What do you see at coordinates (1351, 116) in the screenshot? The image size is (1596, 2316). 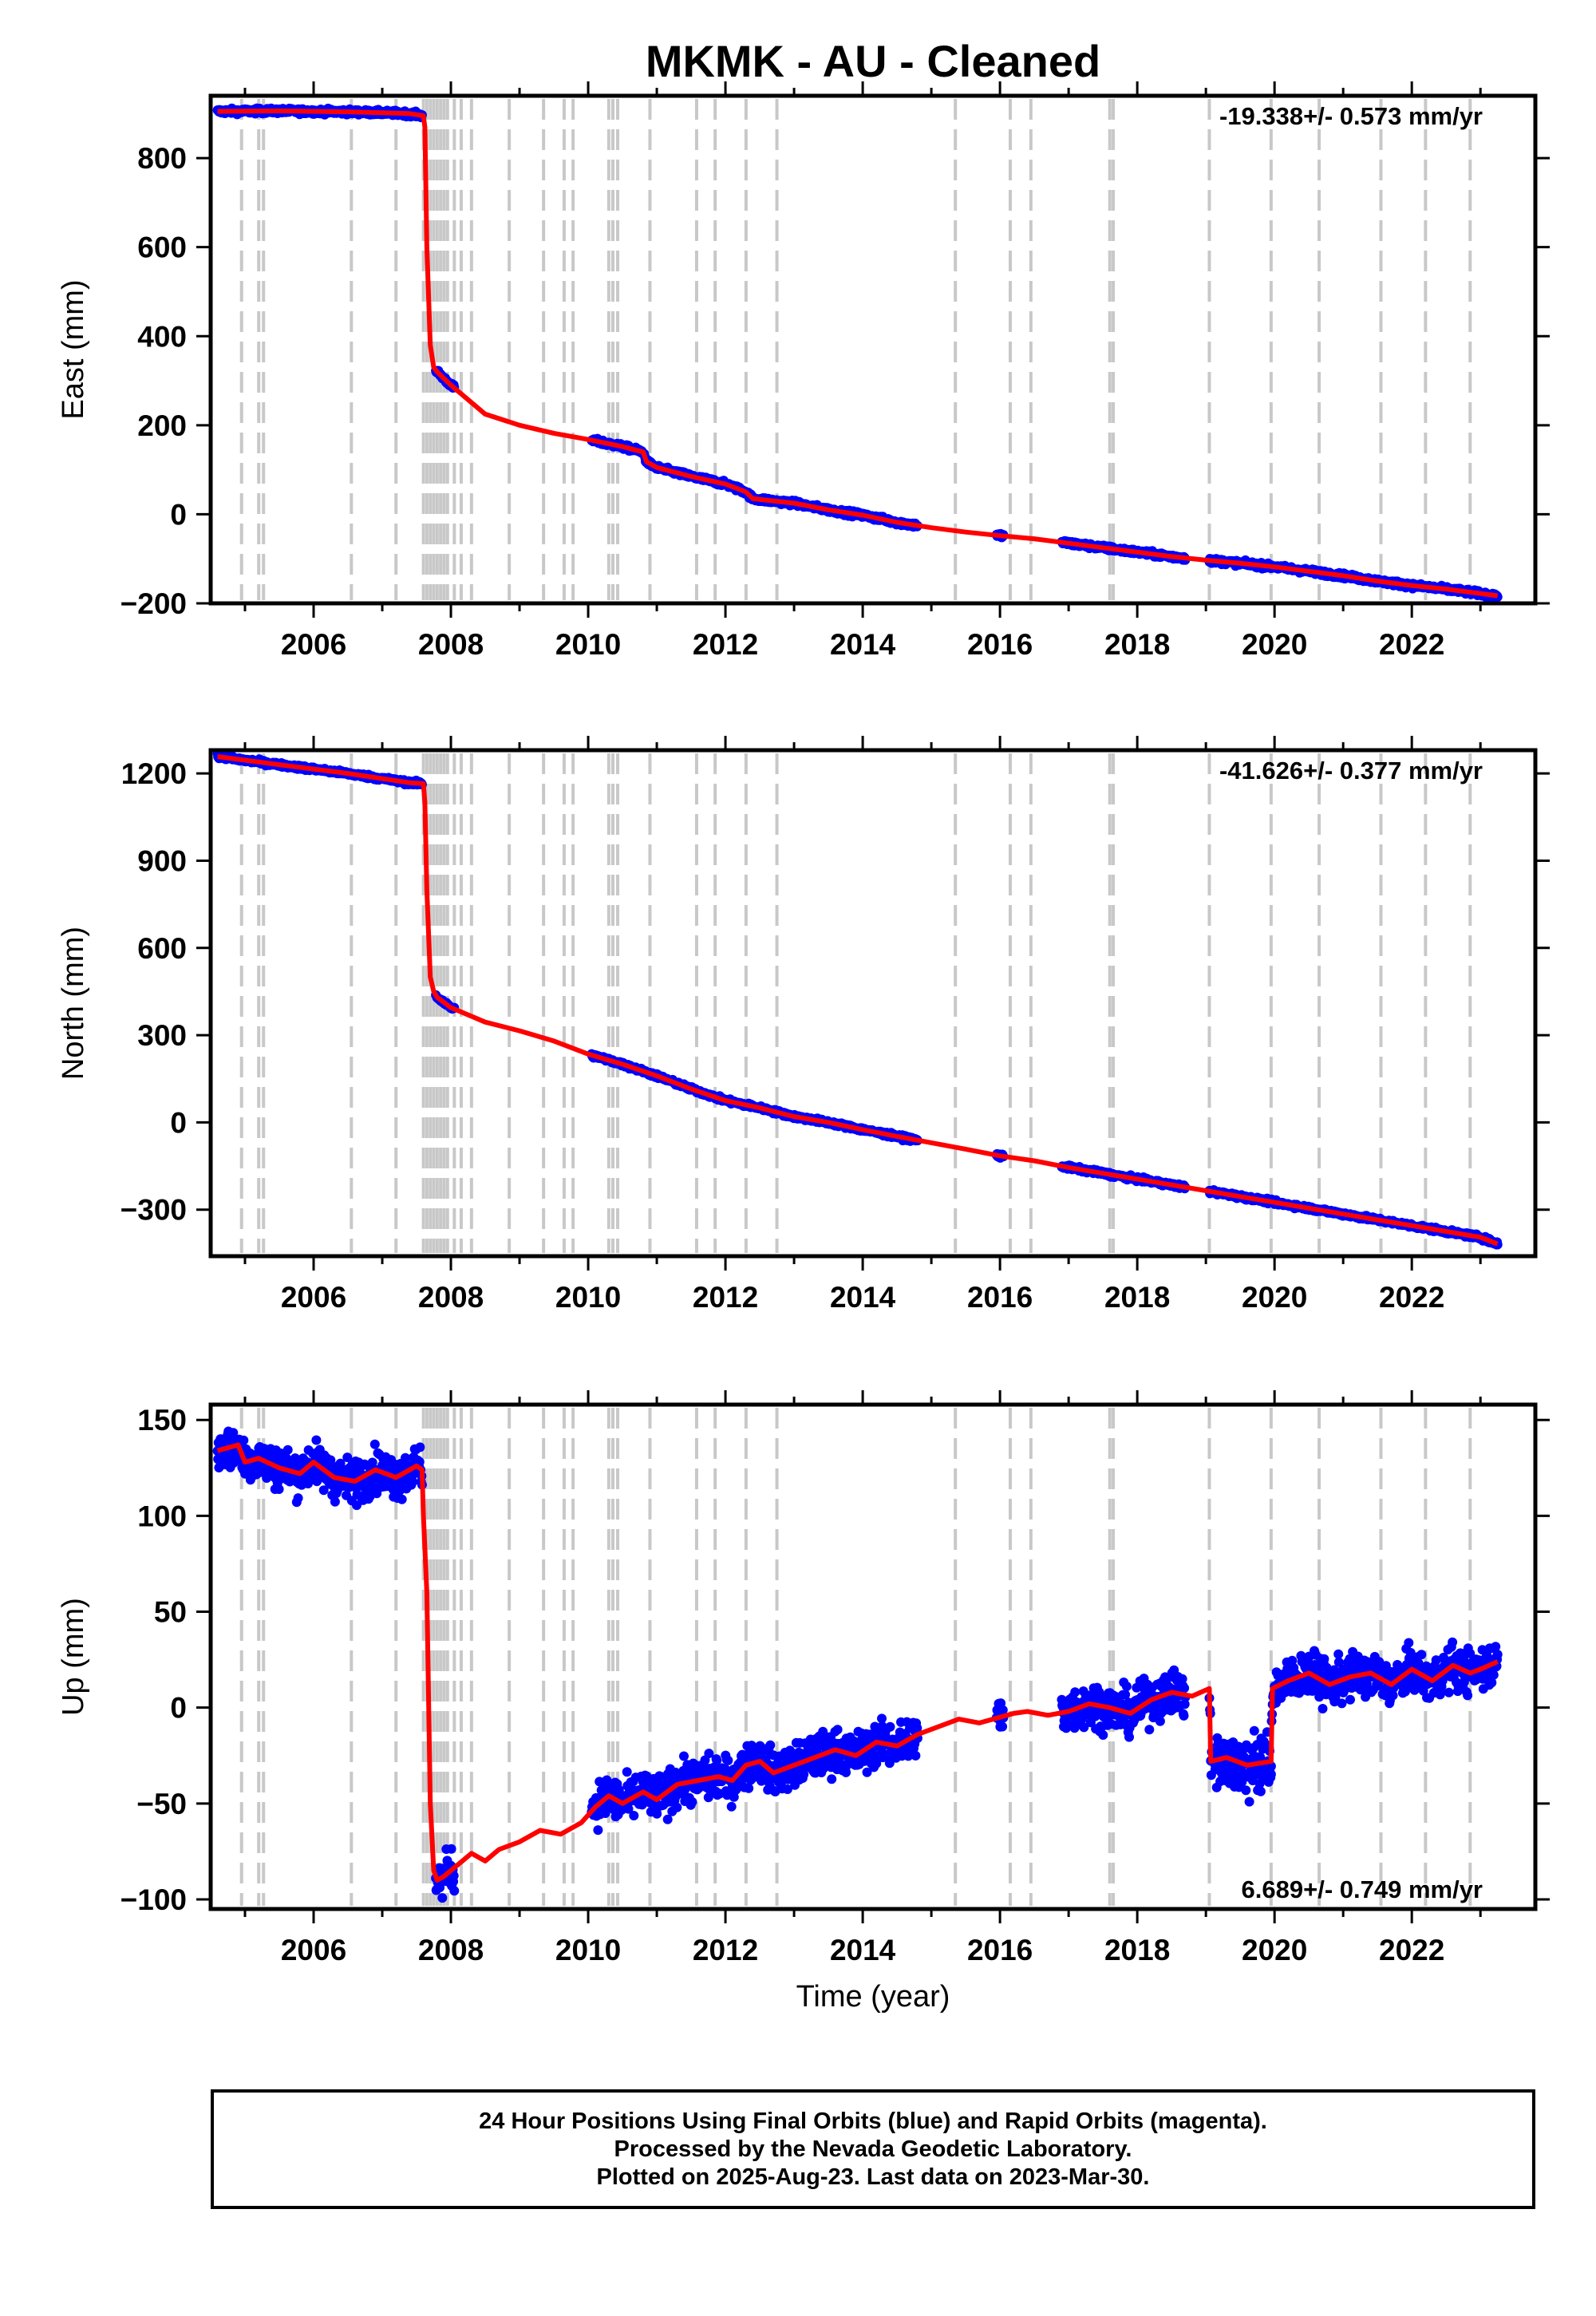 I see `rate-annotation: -19.338+/- 0.573 mm/yr` at bounding box center [1351, 116].